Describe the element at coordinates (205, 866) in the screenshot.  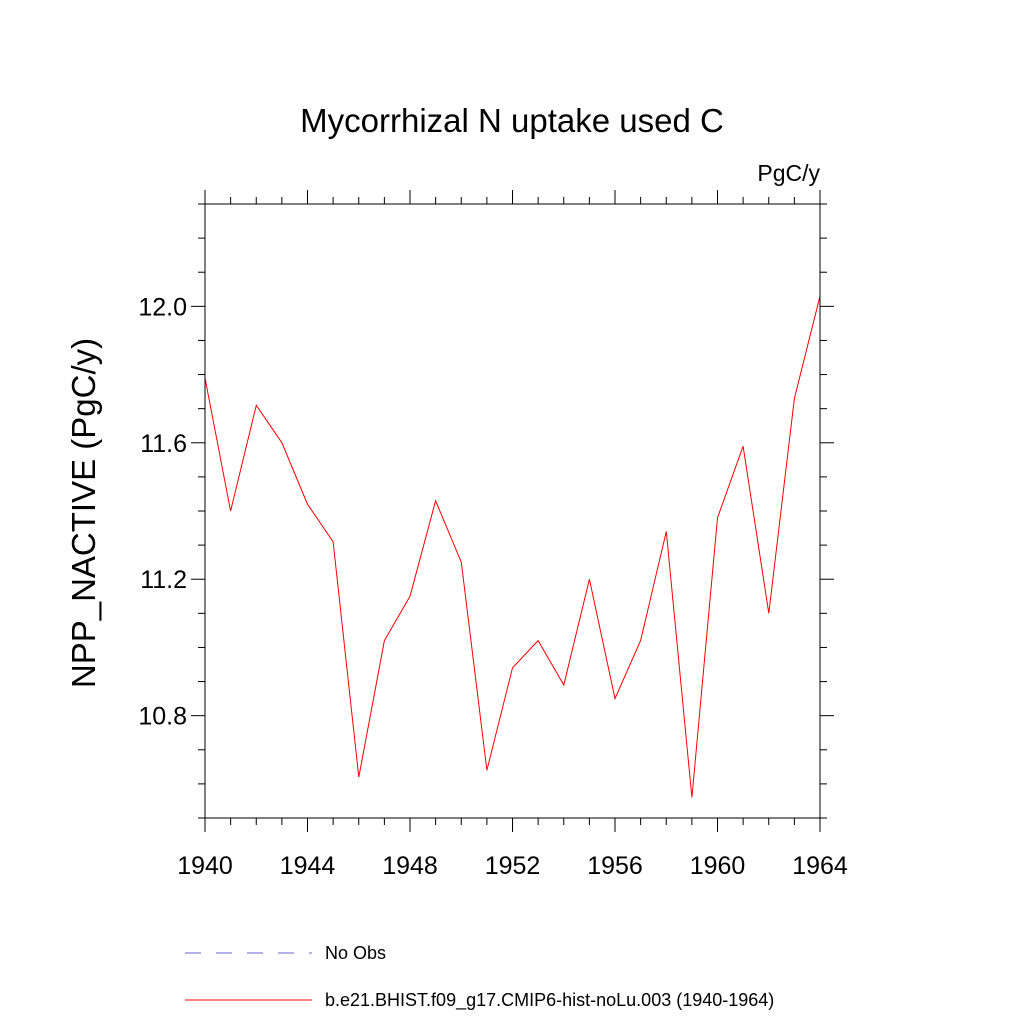
I see `x-tick-label: 1940` at that location.